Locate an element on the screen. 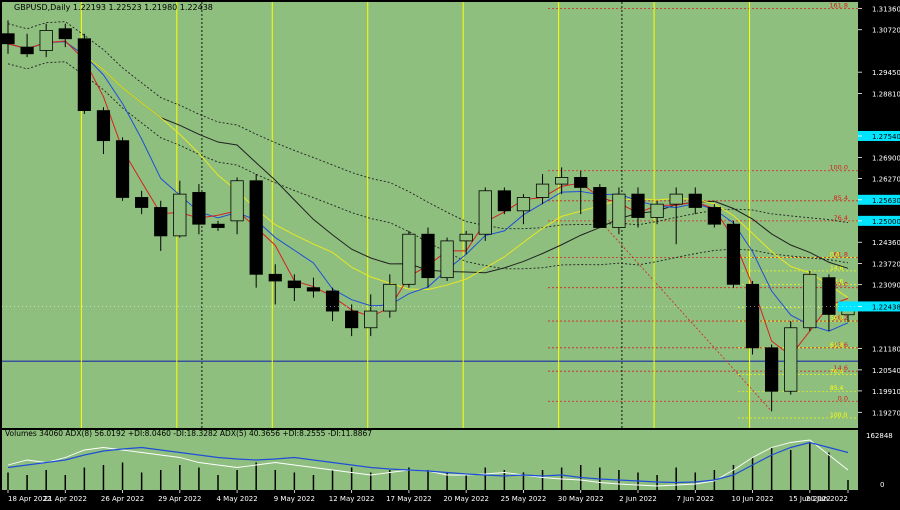  fib-level-label: 38.2 is located at coordinates (841, 318).